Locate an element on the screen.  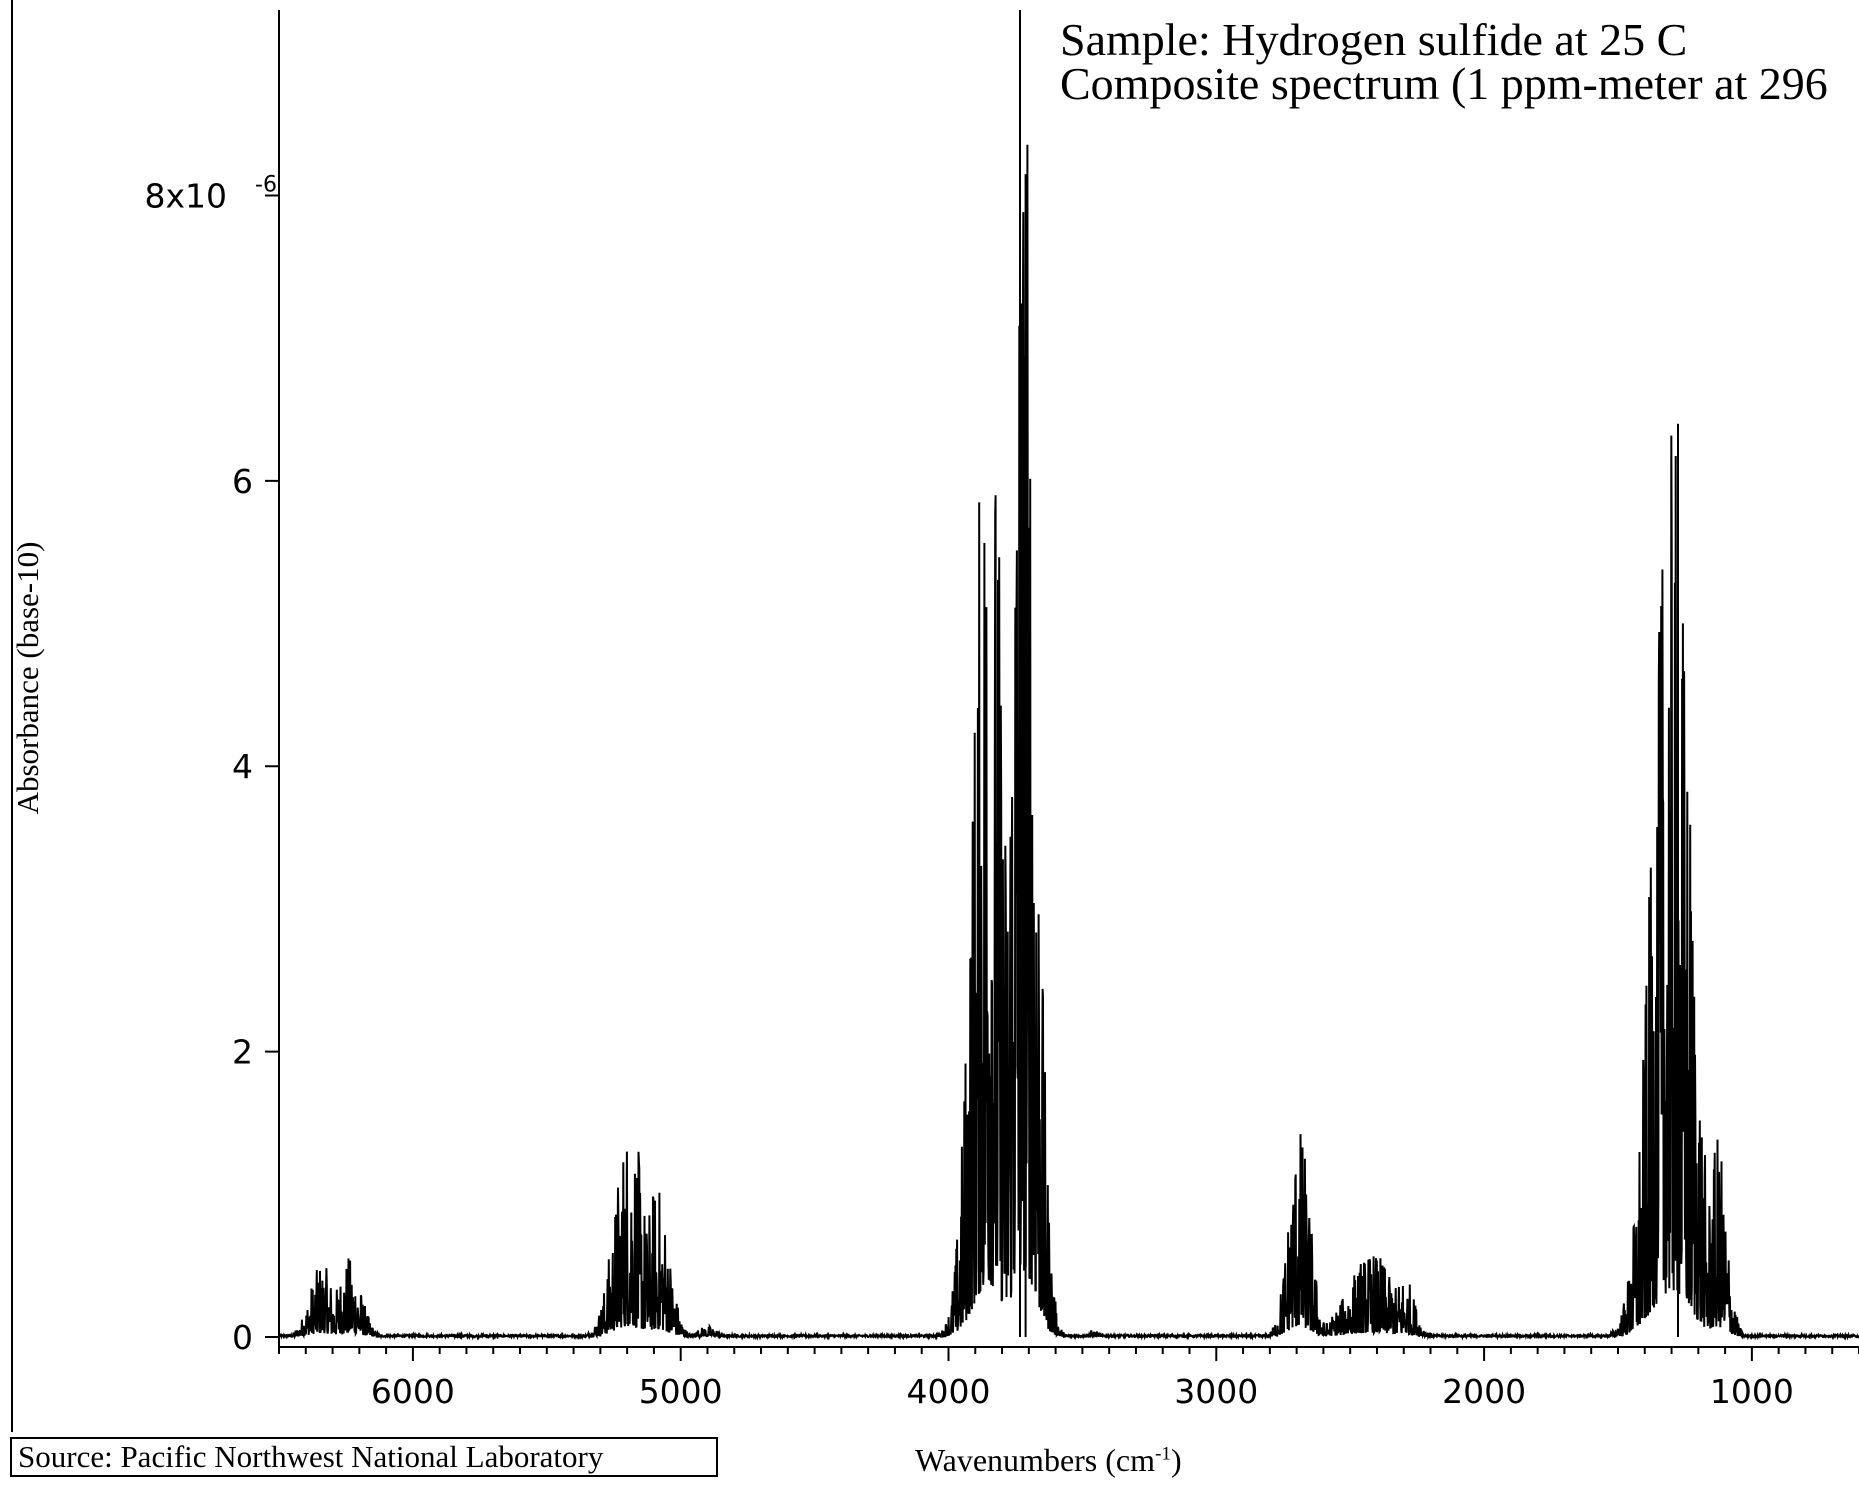
y-tick-label: 6 is located at coordinates (242, 481).